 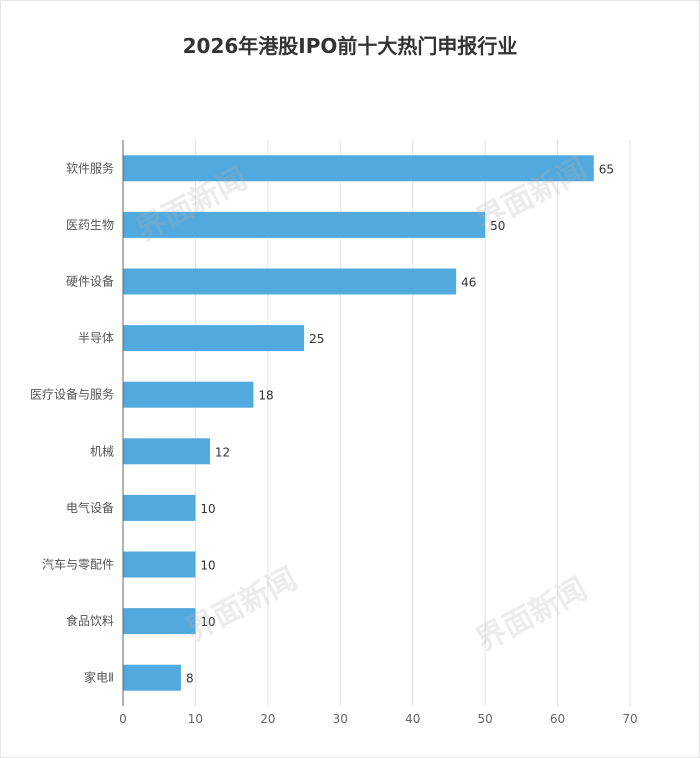 What do you see at coordinates (99, 677) in the screenshot?
I see `y-tick-label: 家电Ⅱ` at bounding box center [99, 677].